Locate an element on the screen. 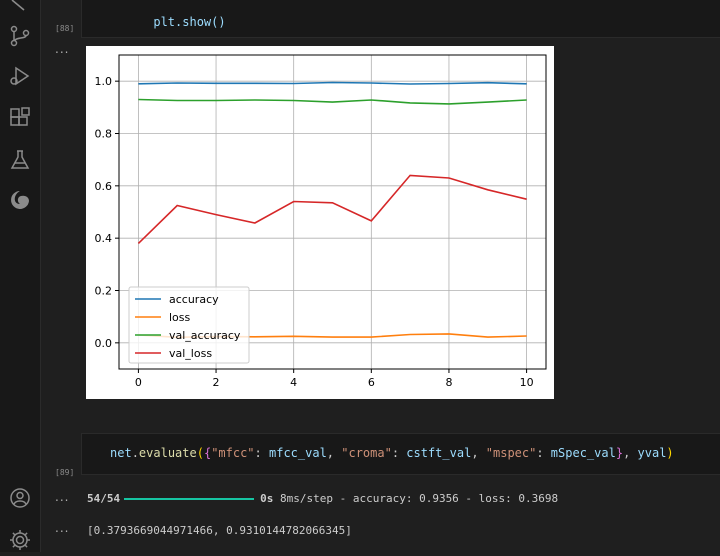 The height and width of the screenshot is (556, 720). x-tick-label: 0 is located at coordinates (138, 382).